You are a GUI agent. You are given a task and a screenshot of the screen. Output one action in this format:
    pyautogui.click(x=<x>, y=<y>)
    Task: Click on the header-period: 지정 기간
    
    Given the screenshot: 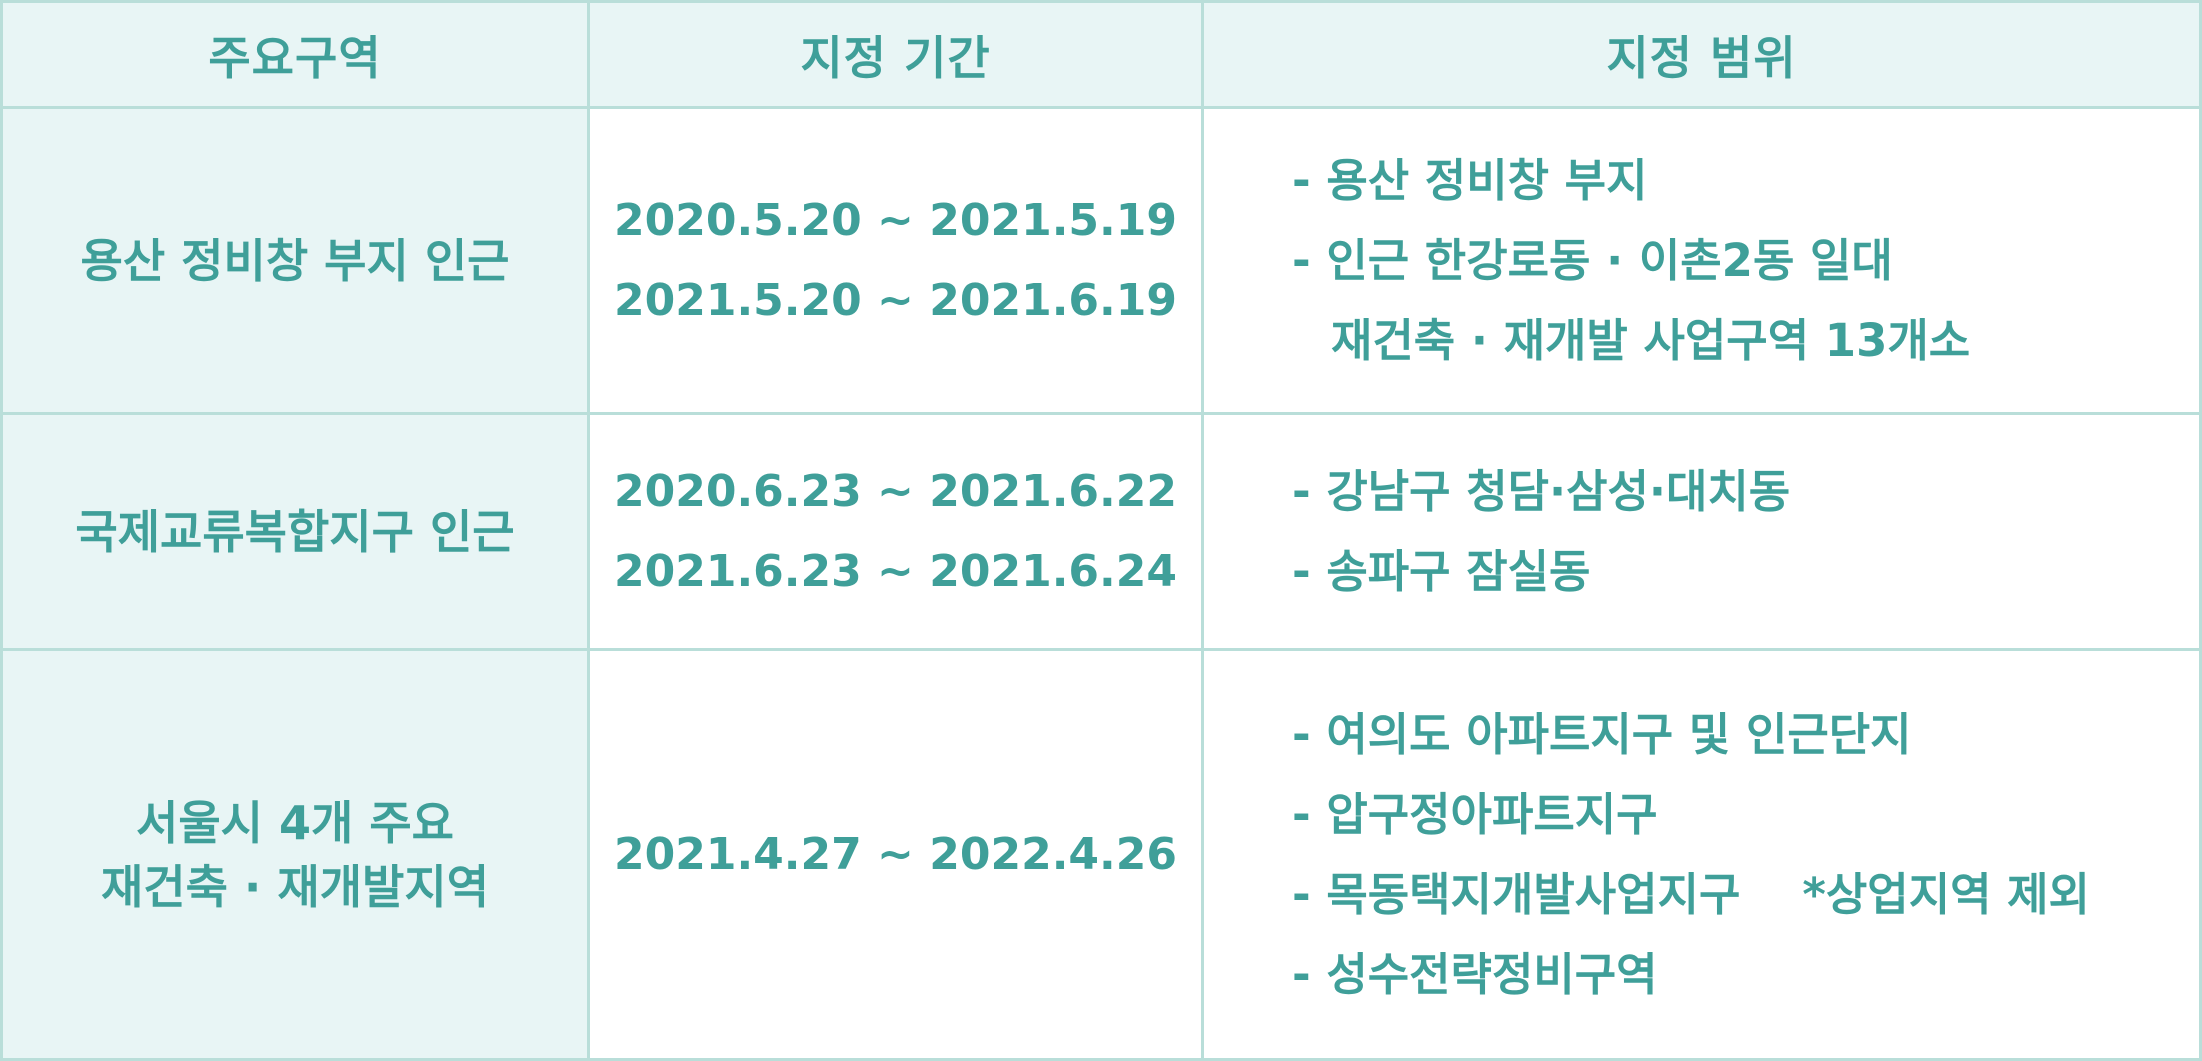 What is the action you would take?
    pyautogui.click(x=897, y=56)
    